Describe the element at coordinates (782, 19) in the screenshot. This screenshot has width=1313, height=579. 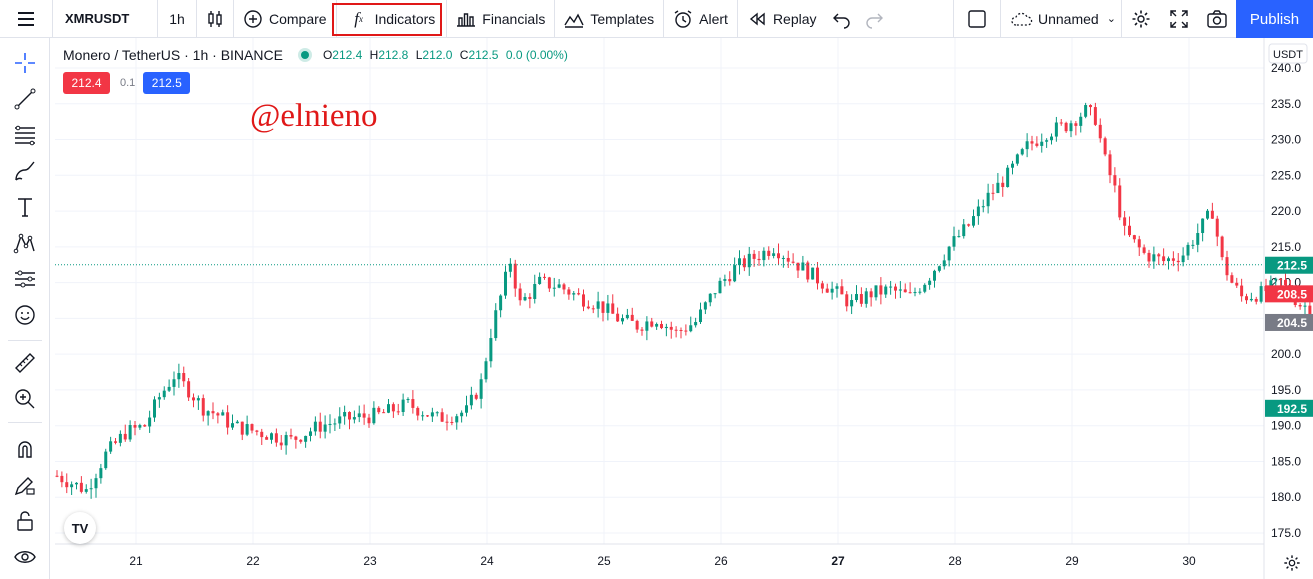
I see `replay-button: Replay` at that location.